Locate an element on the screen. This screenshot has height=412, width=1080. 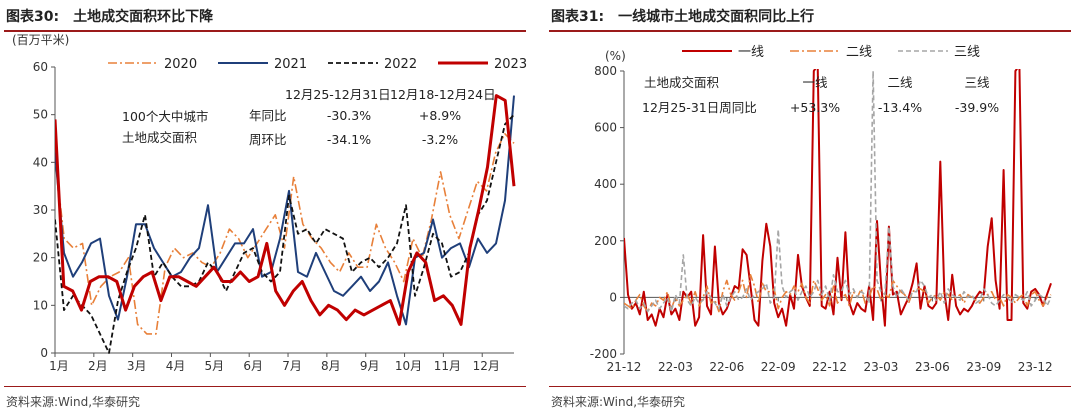
y-tick-label: 800 is located at coordinates (605, 71).